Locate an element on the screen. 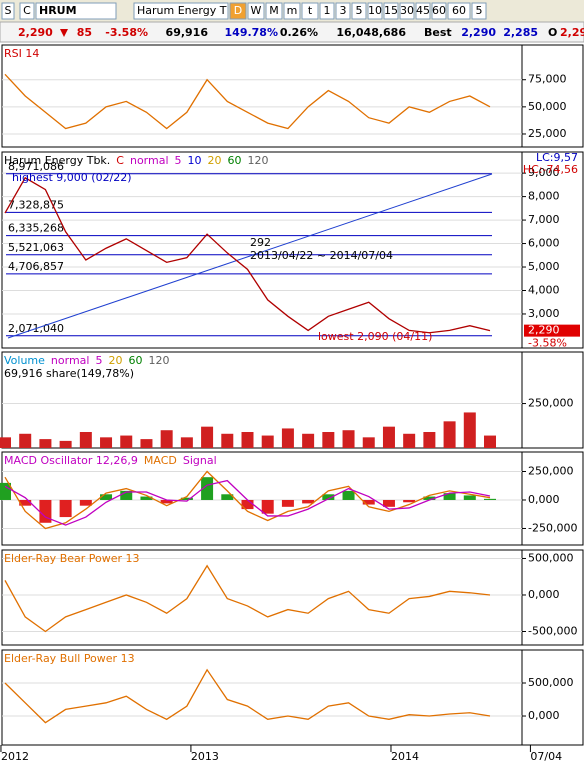 The image size is (584, 768). annotation: 2013/04/22 ~ 2014/07/04 is located at coordinates (321, 255).